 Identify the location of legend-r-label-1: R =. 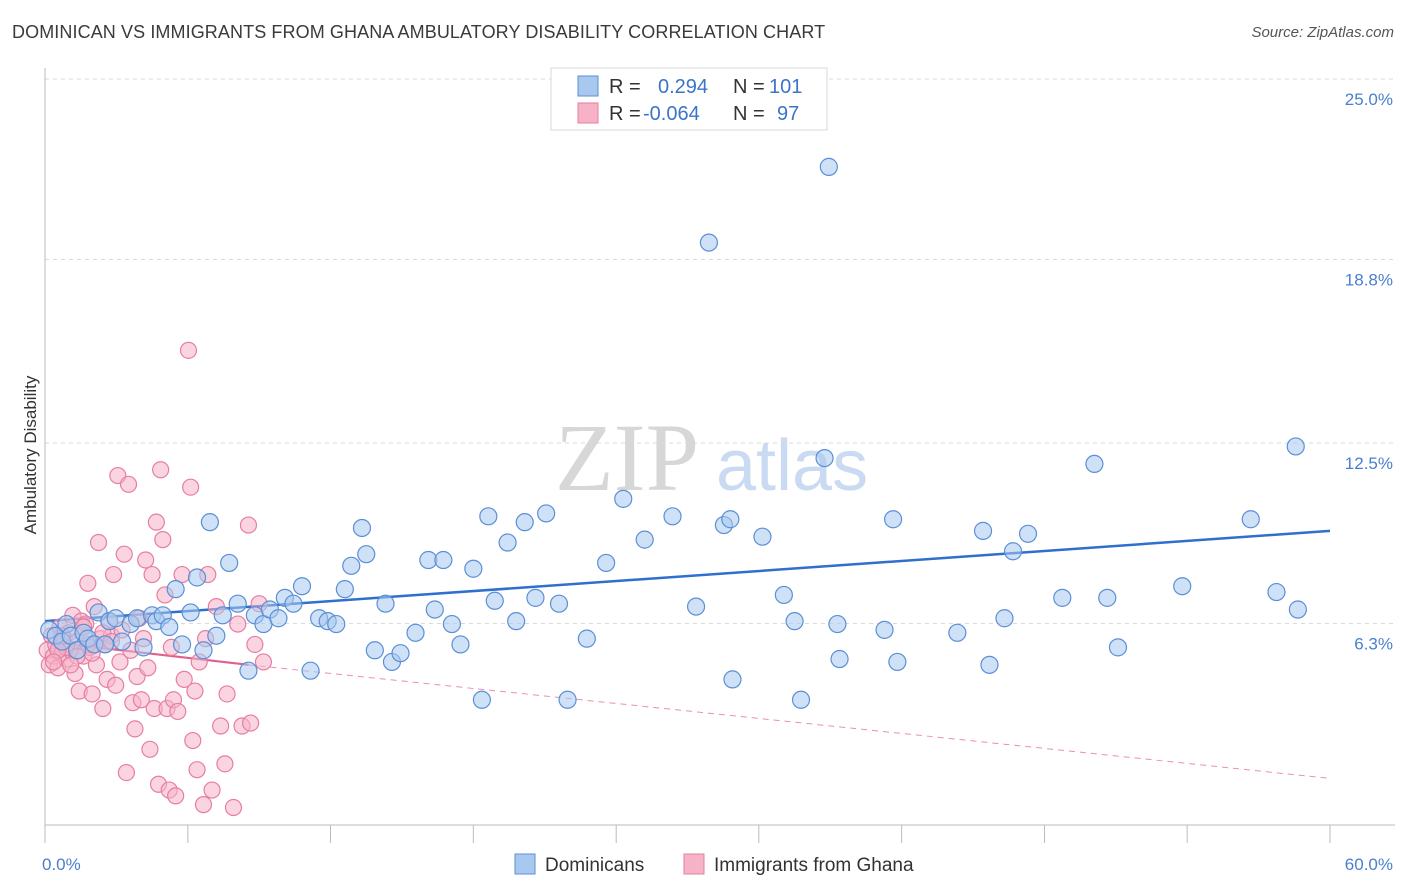
(625, 87).